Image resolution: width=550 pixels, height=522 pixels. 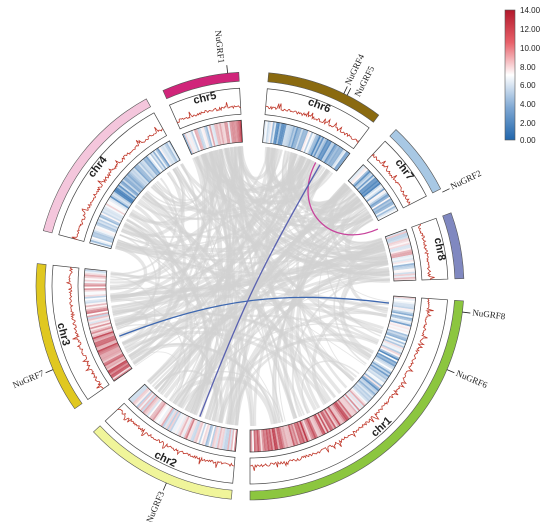 I want to click on highlight-link, so click(x=260, y=290).